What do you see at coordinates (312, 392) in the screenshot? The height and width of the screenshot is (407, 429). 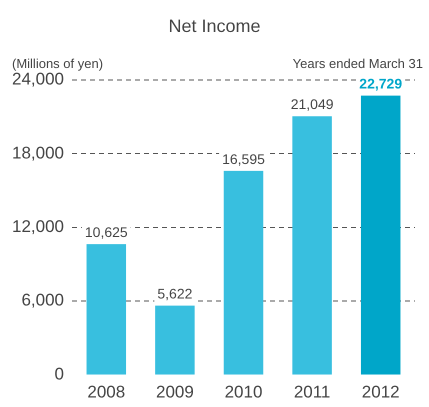 I see `x-tick-label: 2011` at bounding box center [312, 392].